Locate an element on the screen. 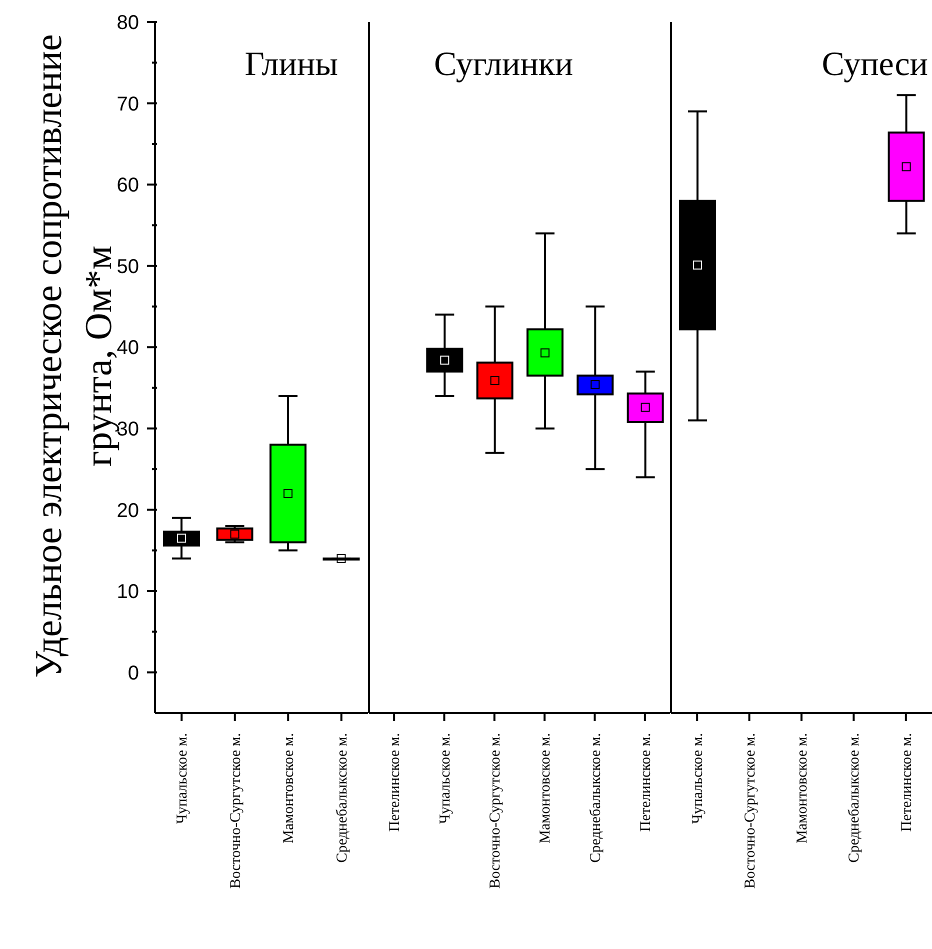 The image size is (932, 949). text: Суглинки is located at coordinates (504, 65).